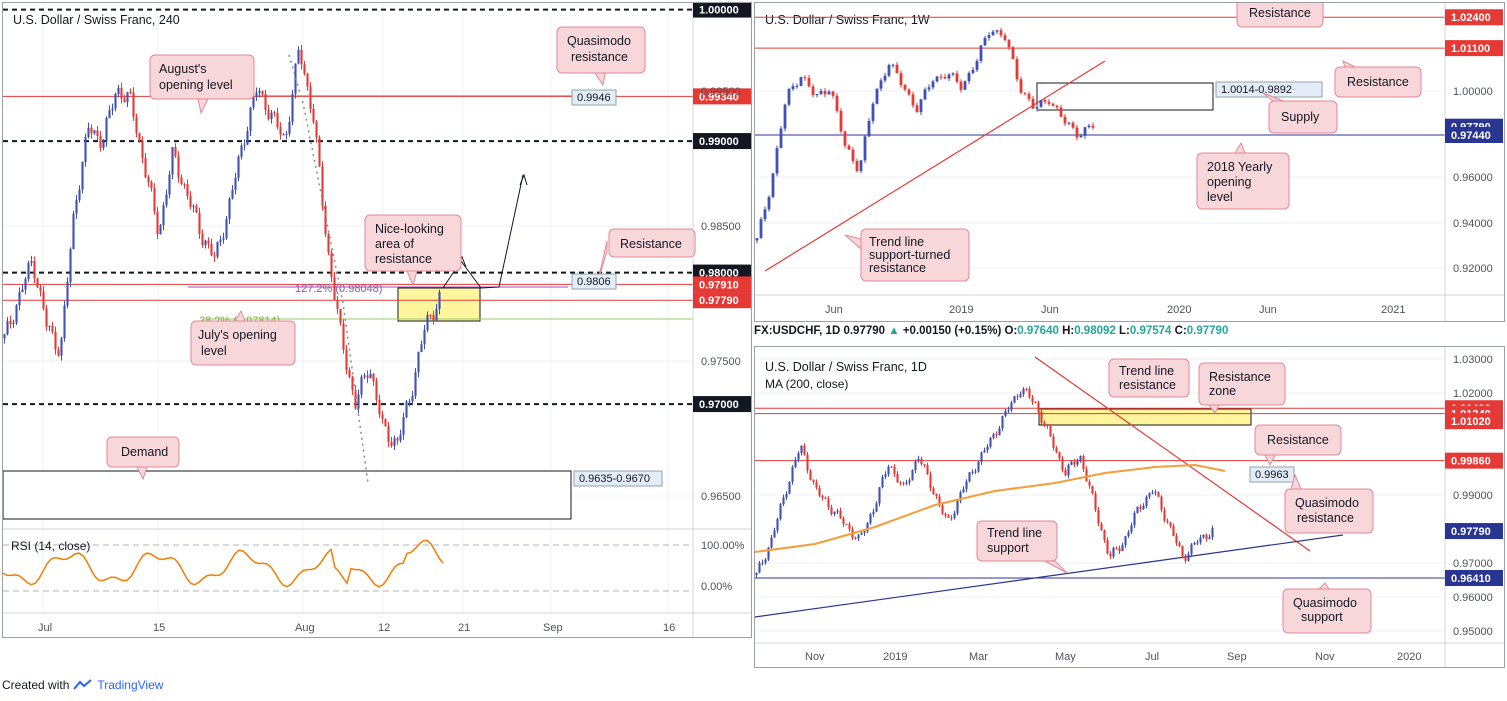  I want to click on trendline-resistance-1d, so click(1172, 454).